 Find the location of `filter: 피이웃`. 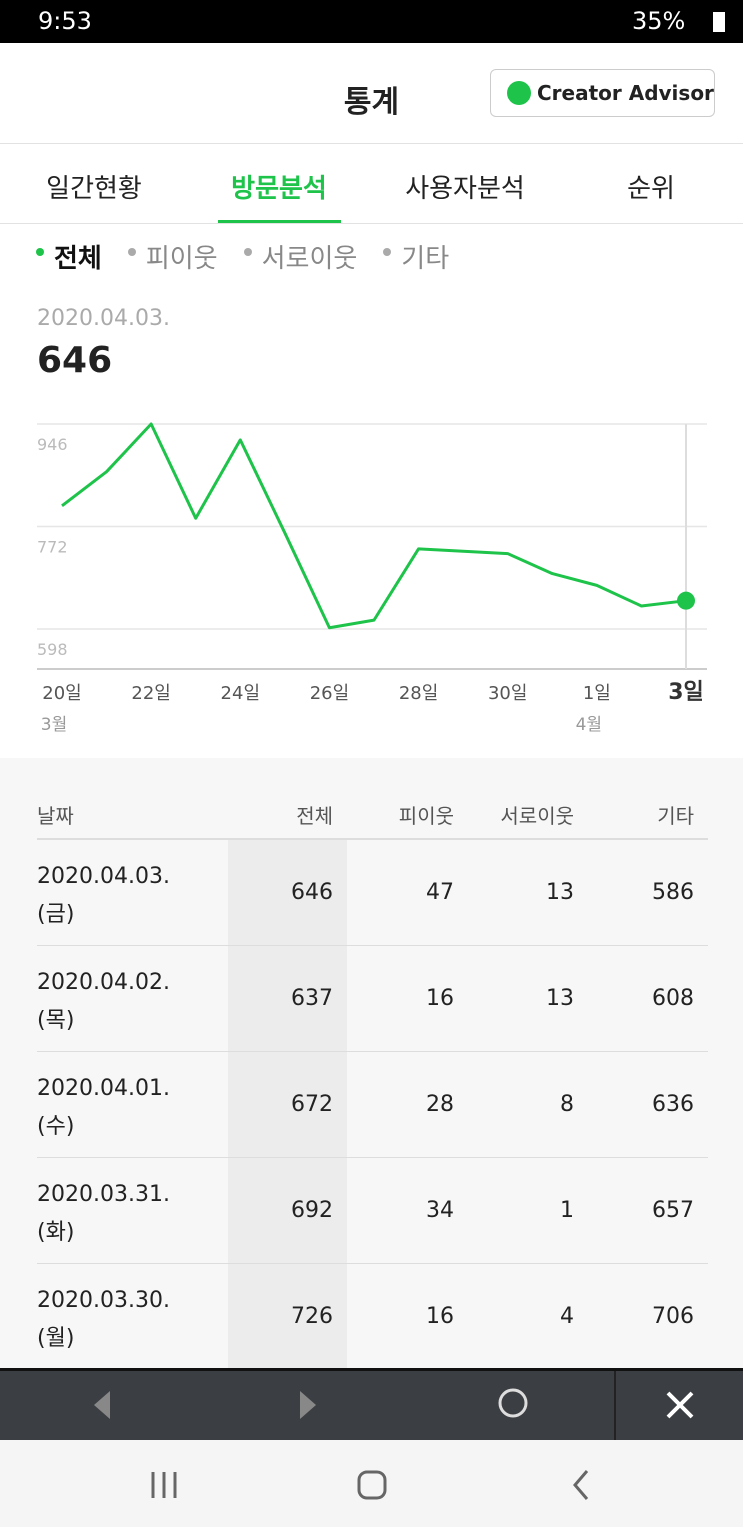

filter: 피이웃 is located at coordinates (173, 256).